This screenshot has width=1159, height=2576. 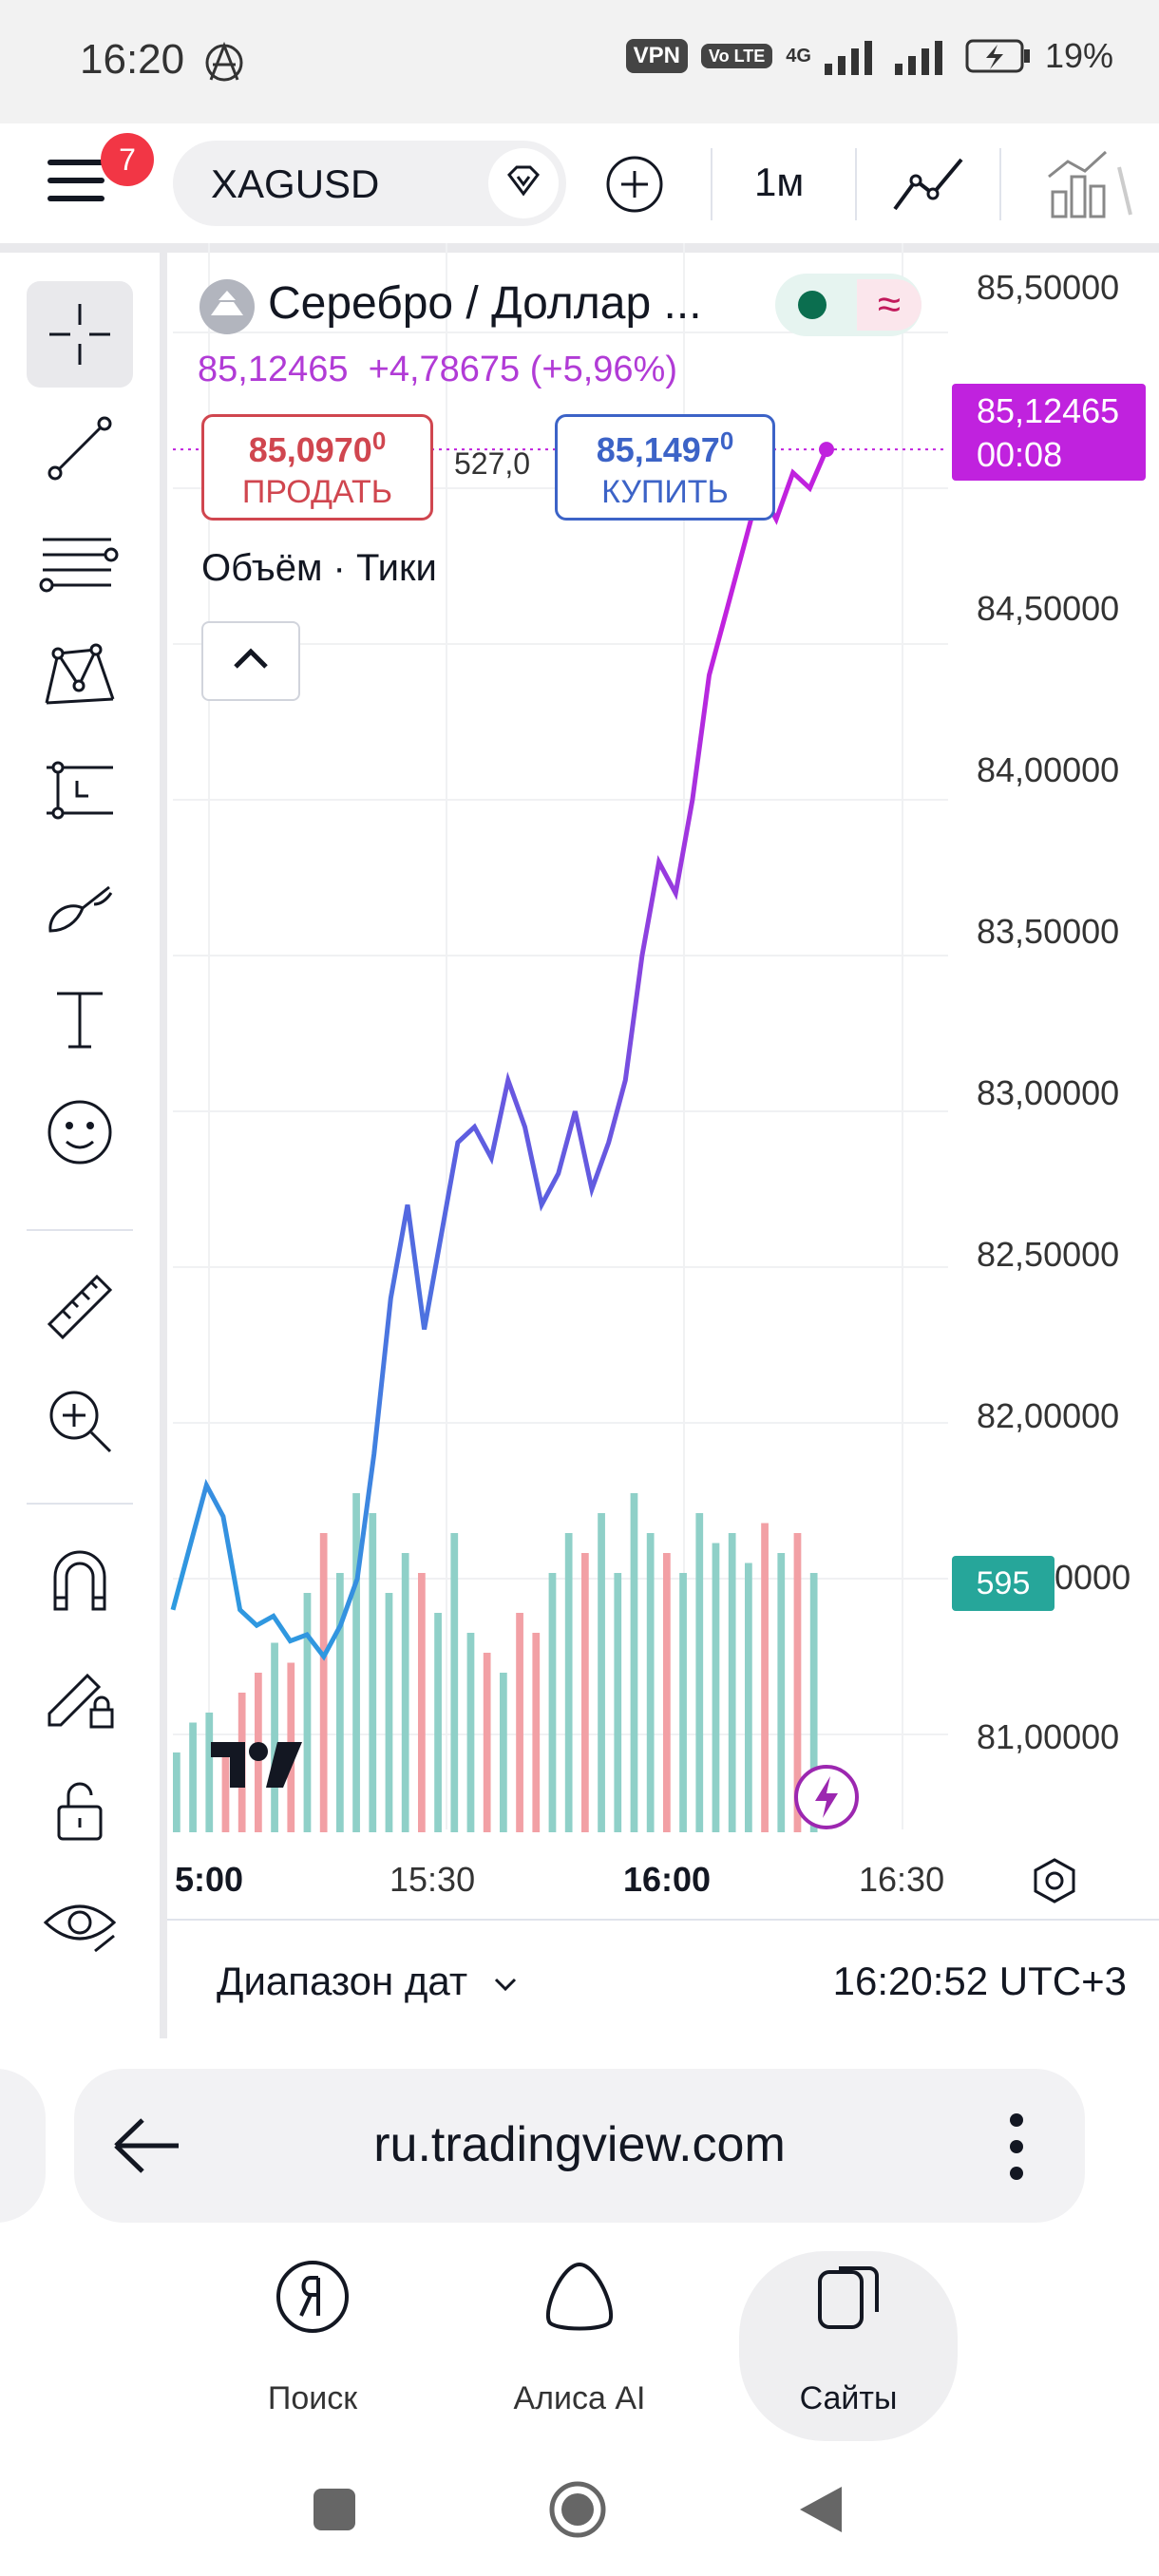 I want to click on buy-label: КУПИТЬ, so click(x=665, y=492).